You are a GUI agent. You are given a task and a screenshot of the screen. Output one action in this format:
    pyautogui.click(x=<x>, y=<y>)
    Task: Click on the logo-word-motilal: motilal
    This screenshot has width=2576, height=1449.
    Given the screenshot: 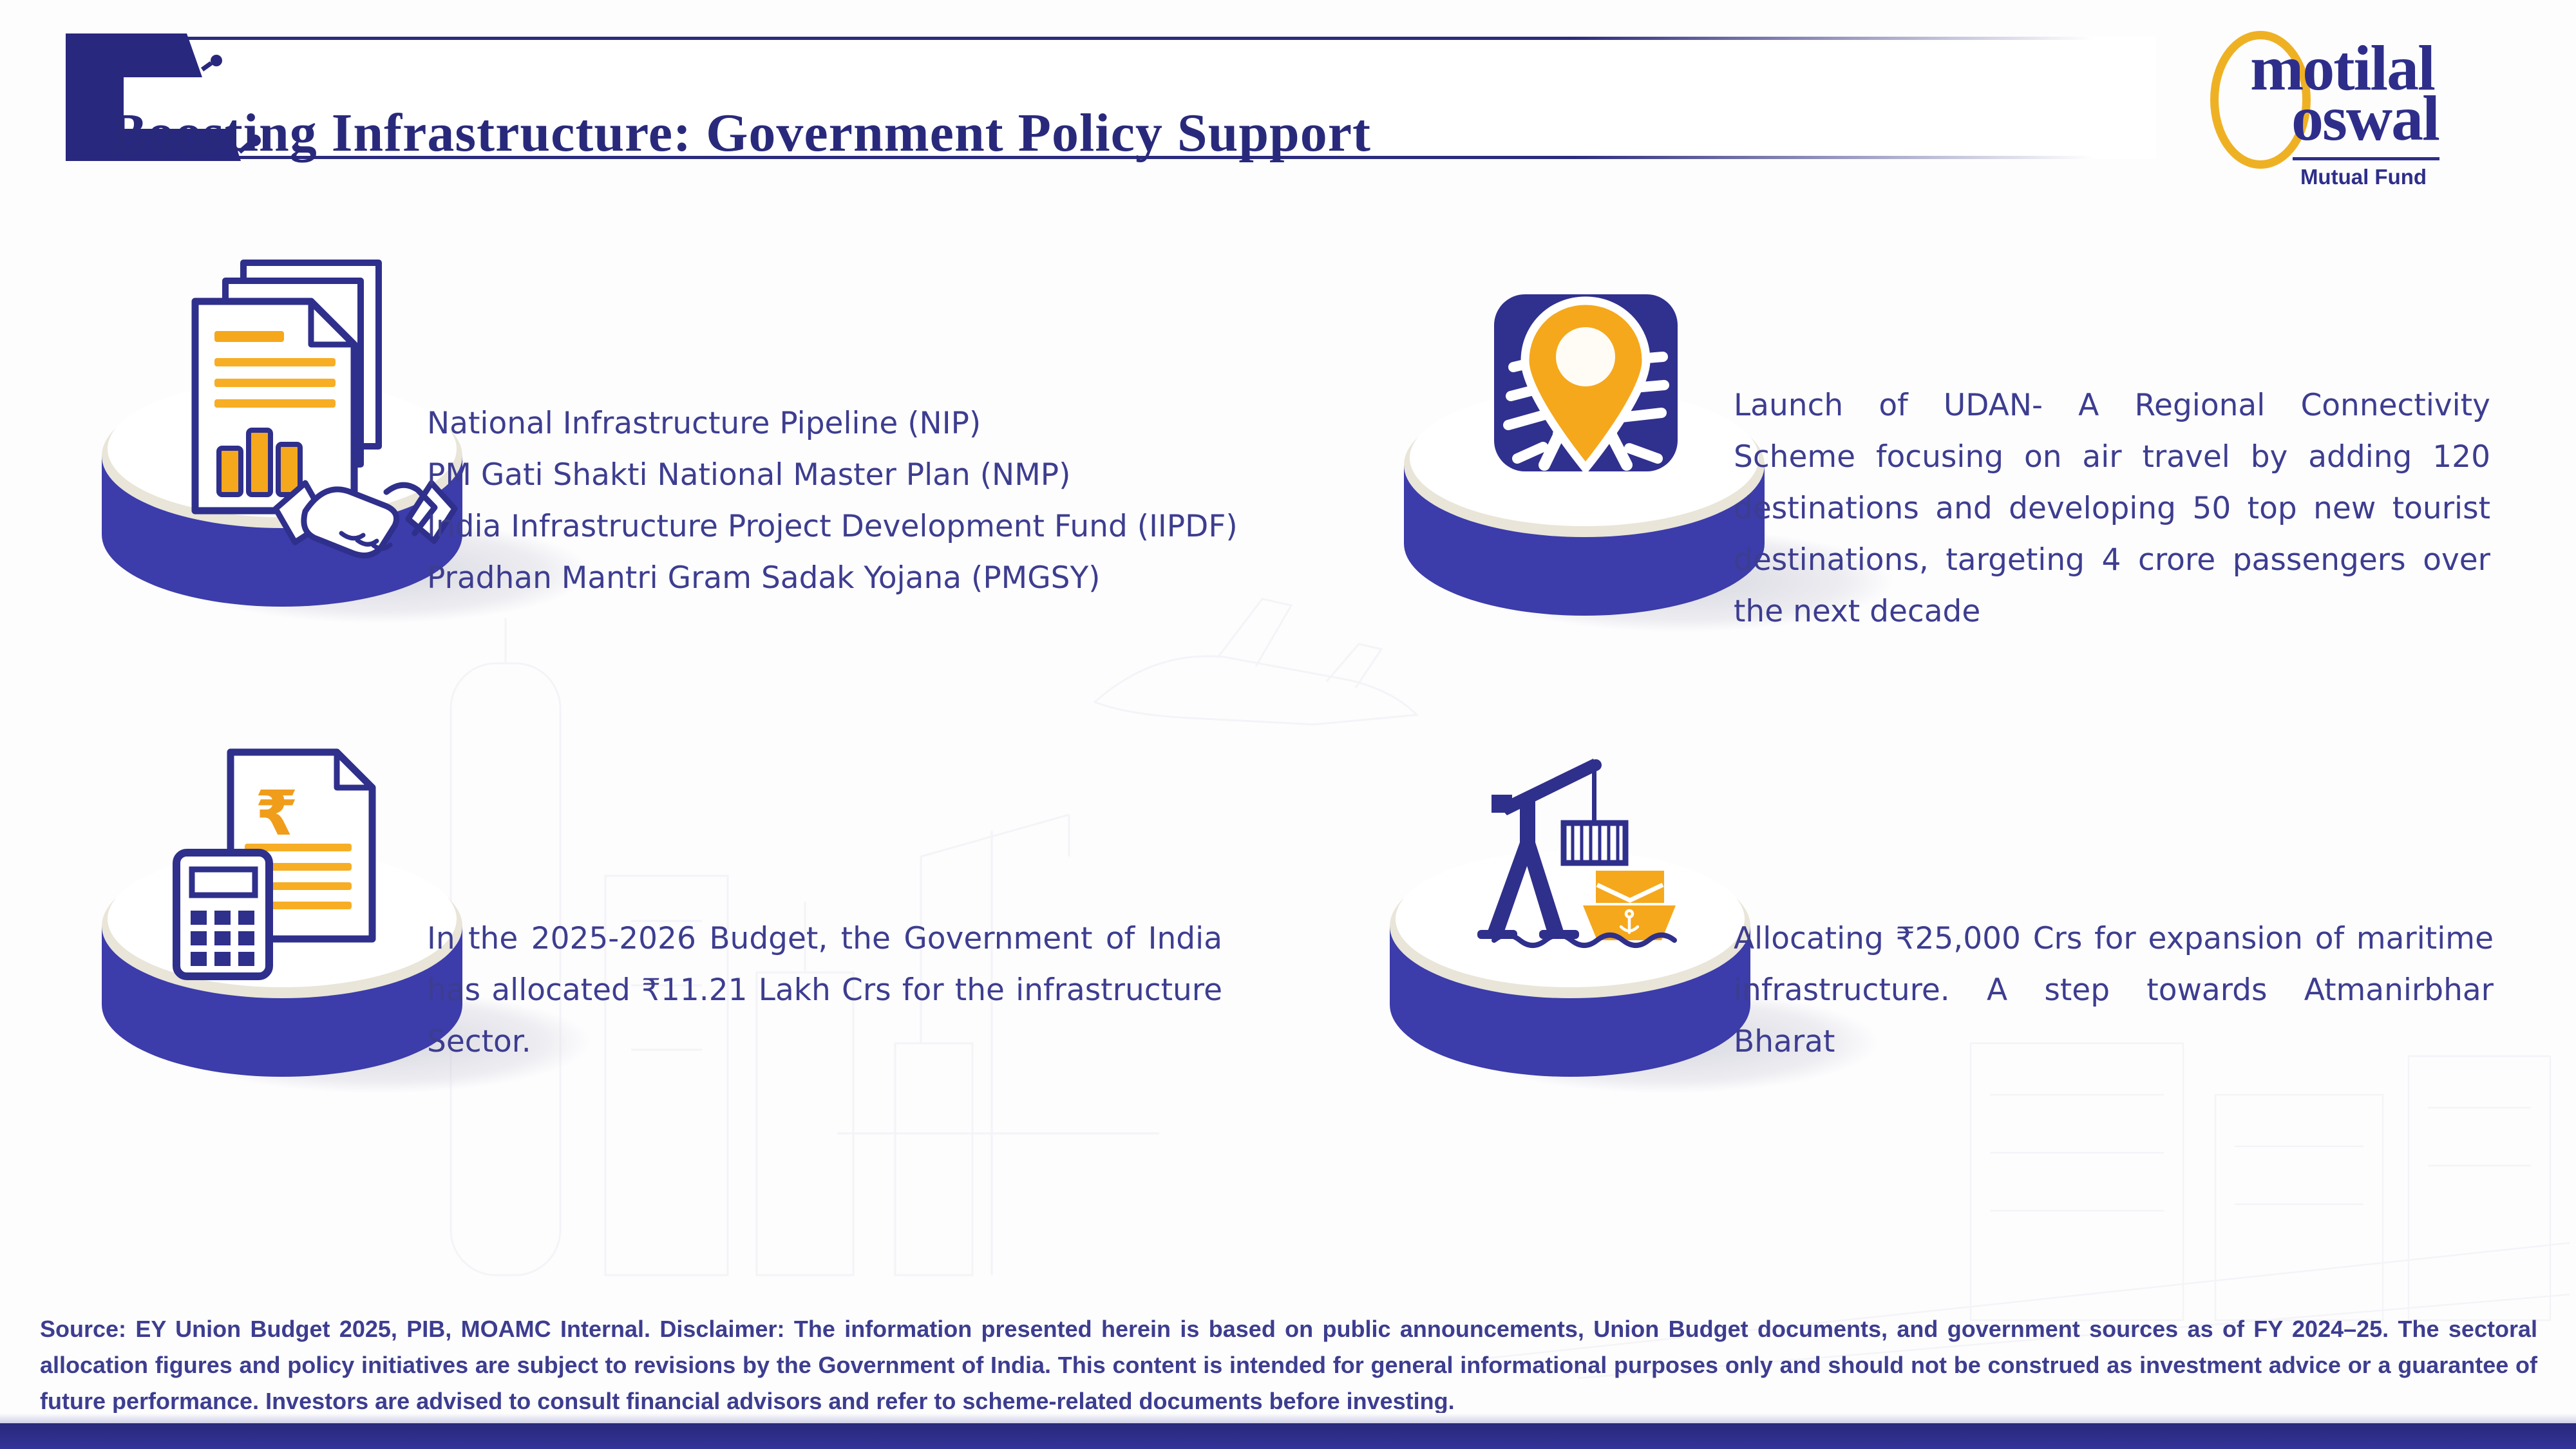 What is the action you would take?
    pyautogui.click(x=2343, y=68)
    